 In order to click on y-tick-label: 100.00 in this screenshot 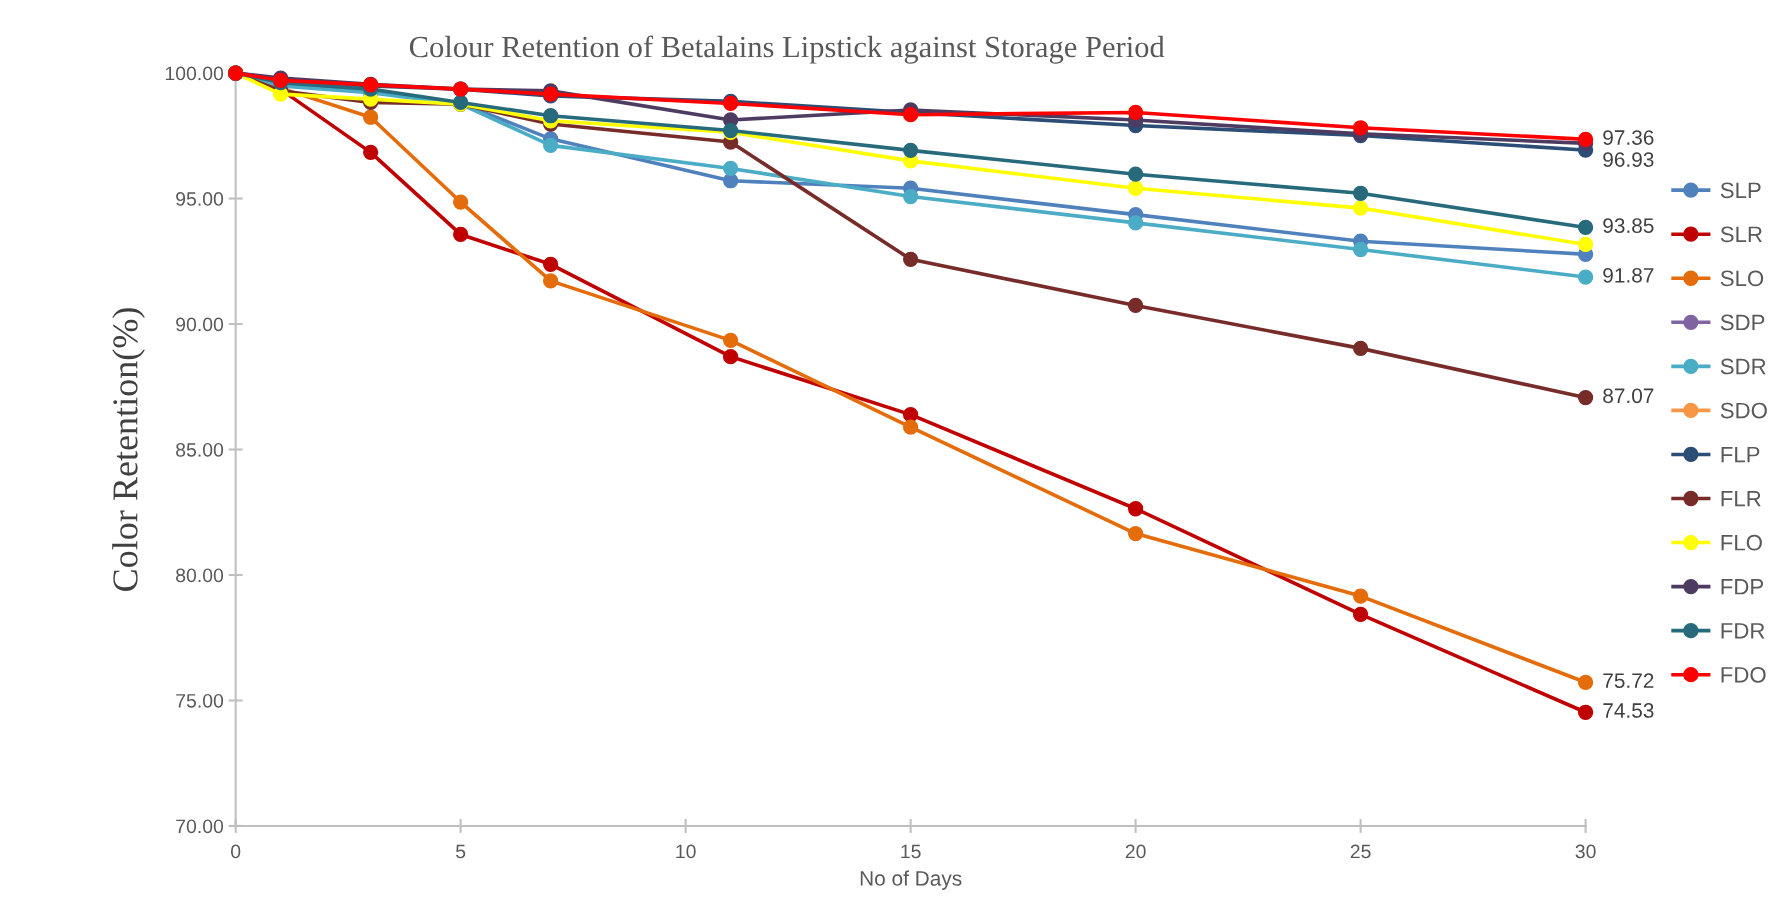, I will do `click(194, 73)`.